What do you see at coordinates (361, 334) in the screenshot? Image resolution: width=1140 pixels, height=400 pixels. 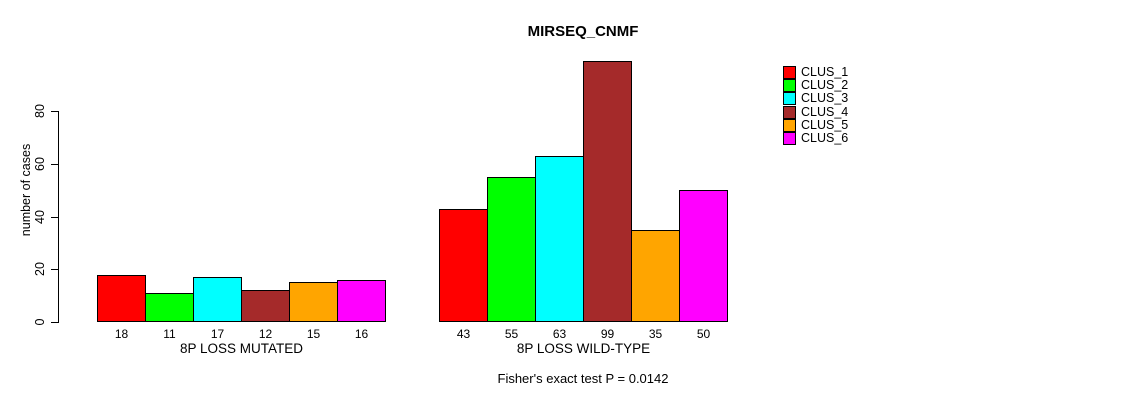 I see `bar-value-label: 16` at bounding box center [361, 334].